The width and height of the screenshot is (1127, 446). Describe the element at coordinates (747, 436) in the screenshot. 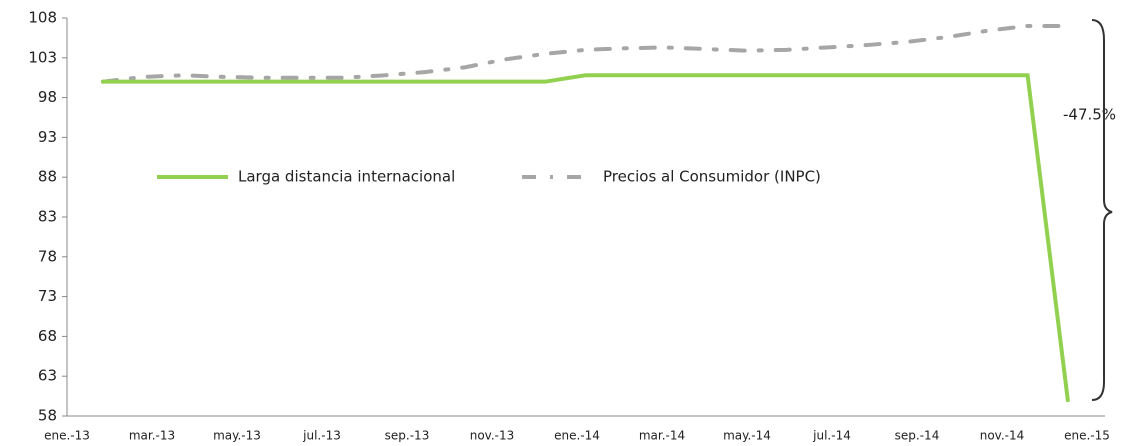

I see `x-tick-label: may.-14` at that location.